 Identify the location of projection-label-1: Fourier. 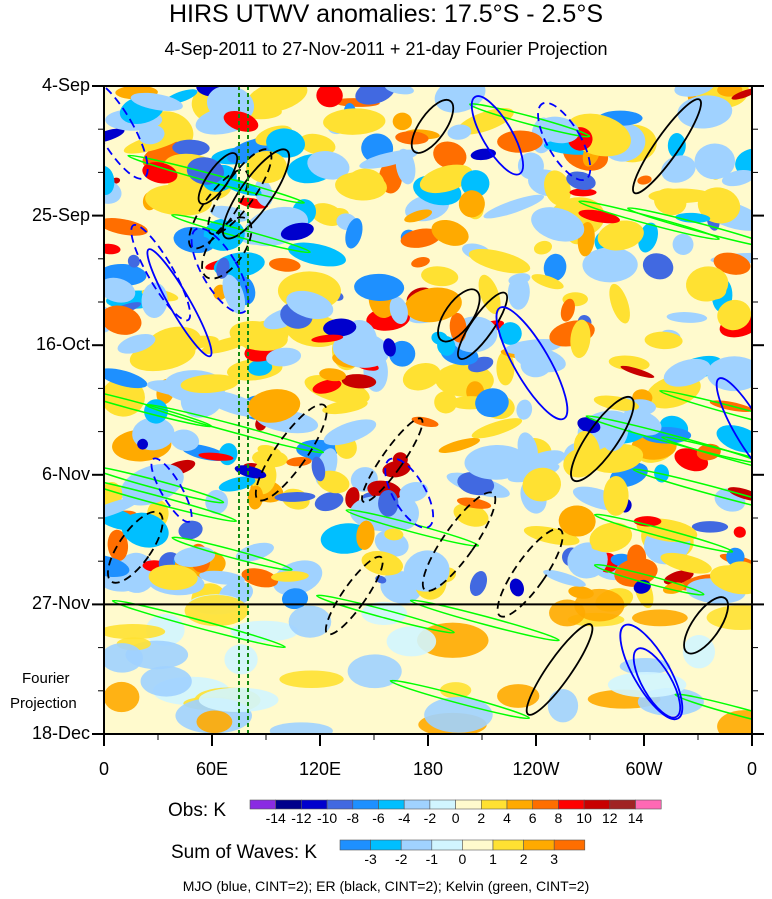
(46, 678).